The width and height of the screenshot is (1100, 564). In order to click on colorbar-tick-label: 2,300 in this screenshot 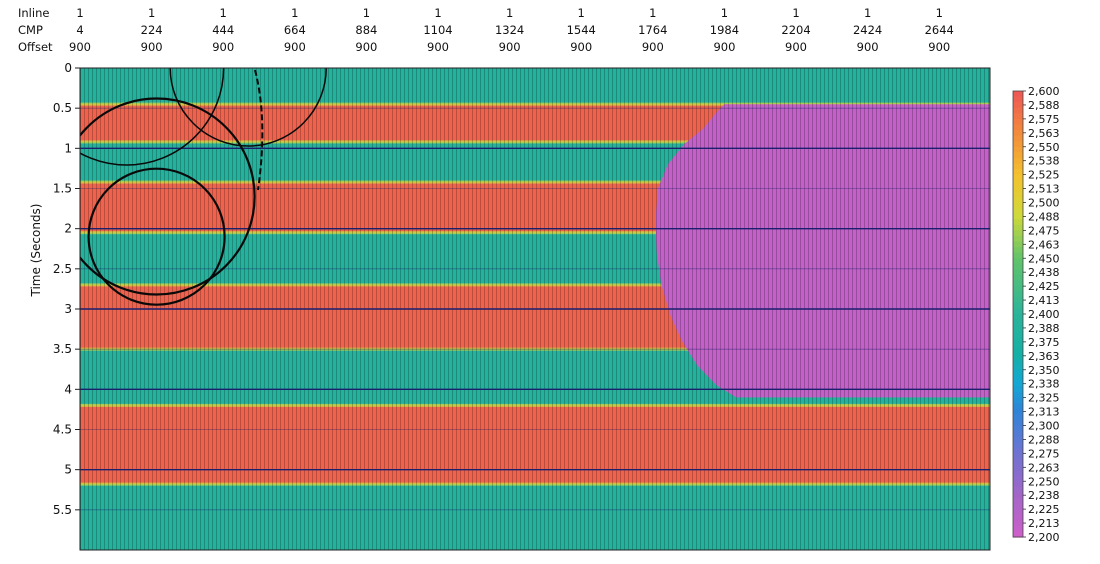, I will do `click(1044, 426)`.